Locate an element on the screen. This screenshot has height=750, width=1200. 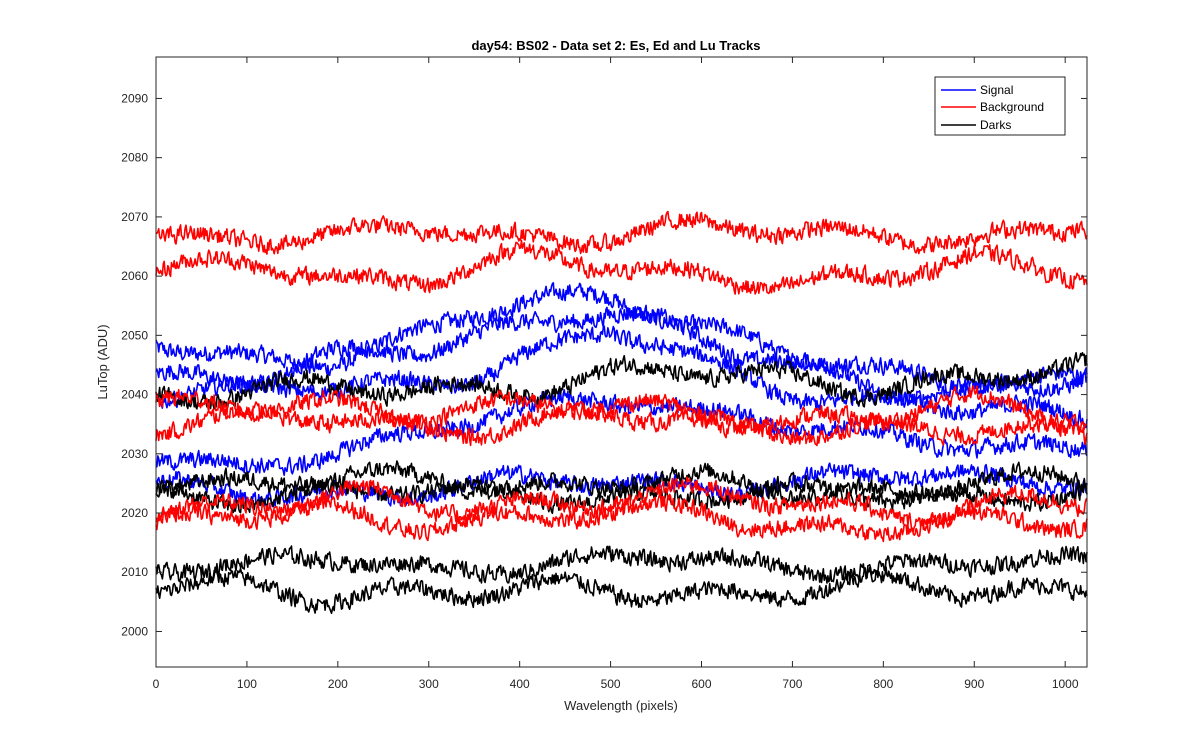
y-tick-label: 2060 is located at coordinates (134, 276).